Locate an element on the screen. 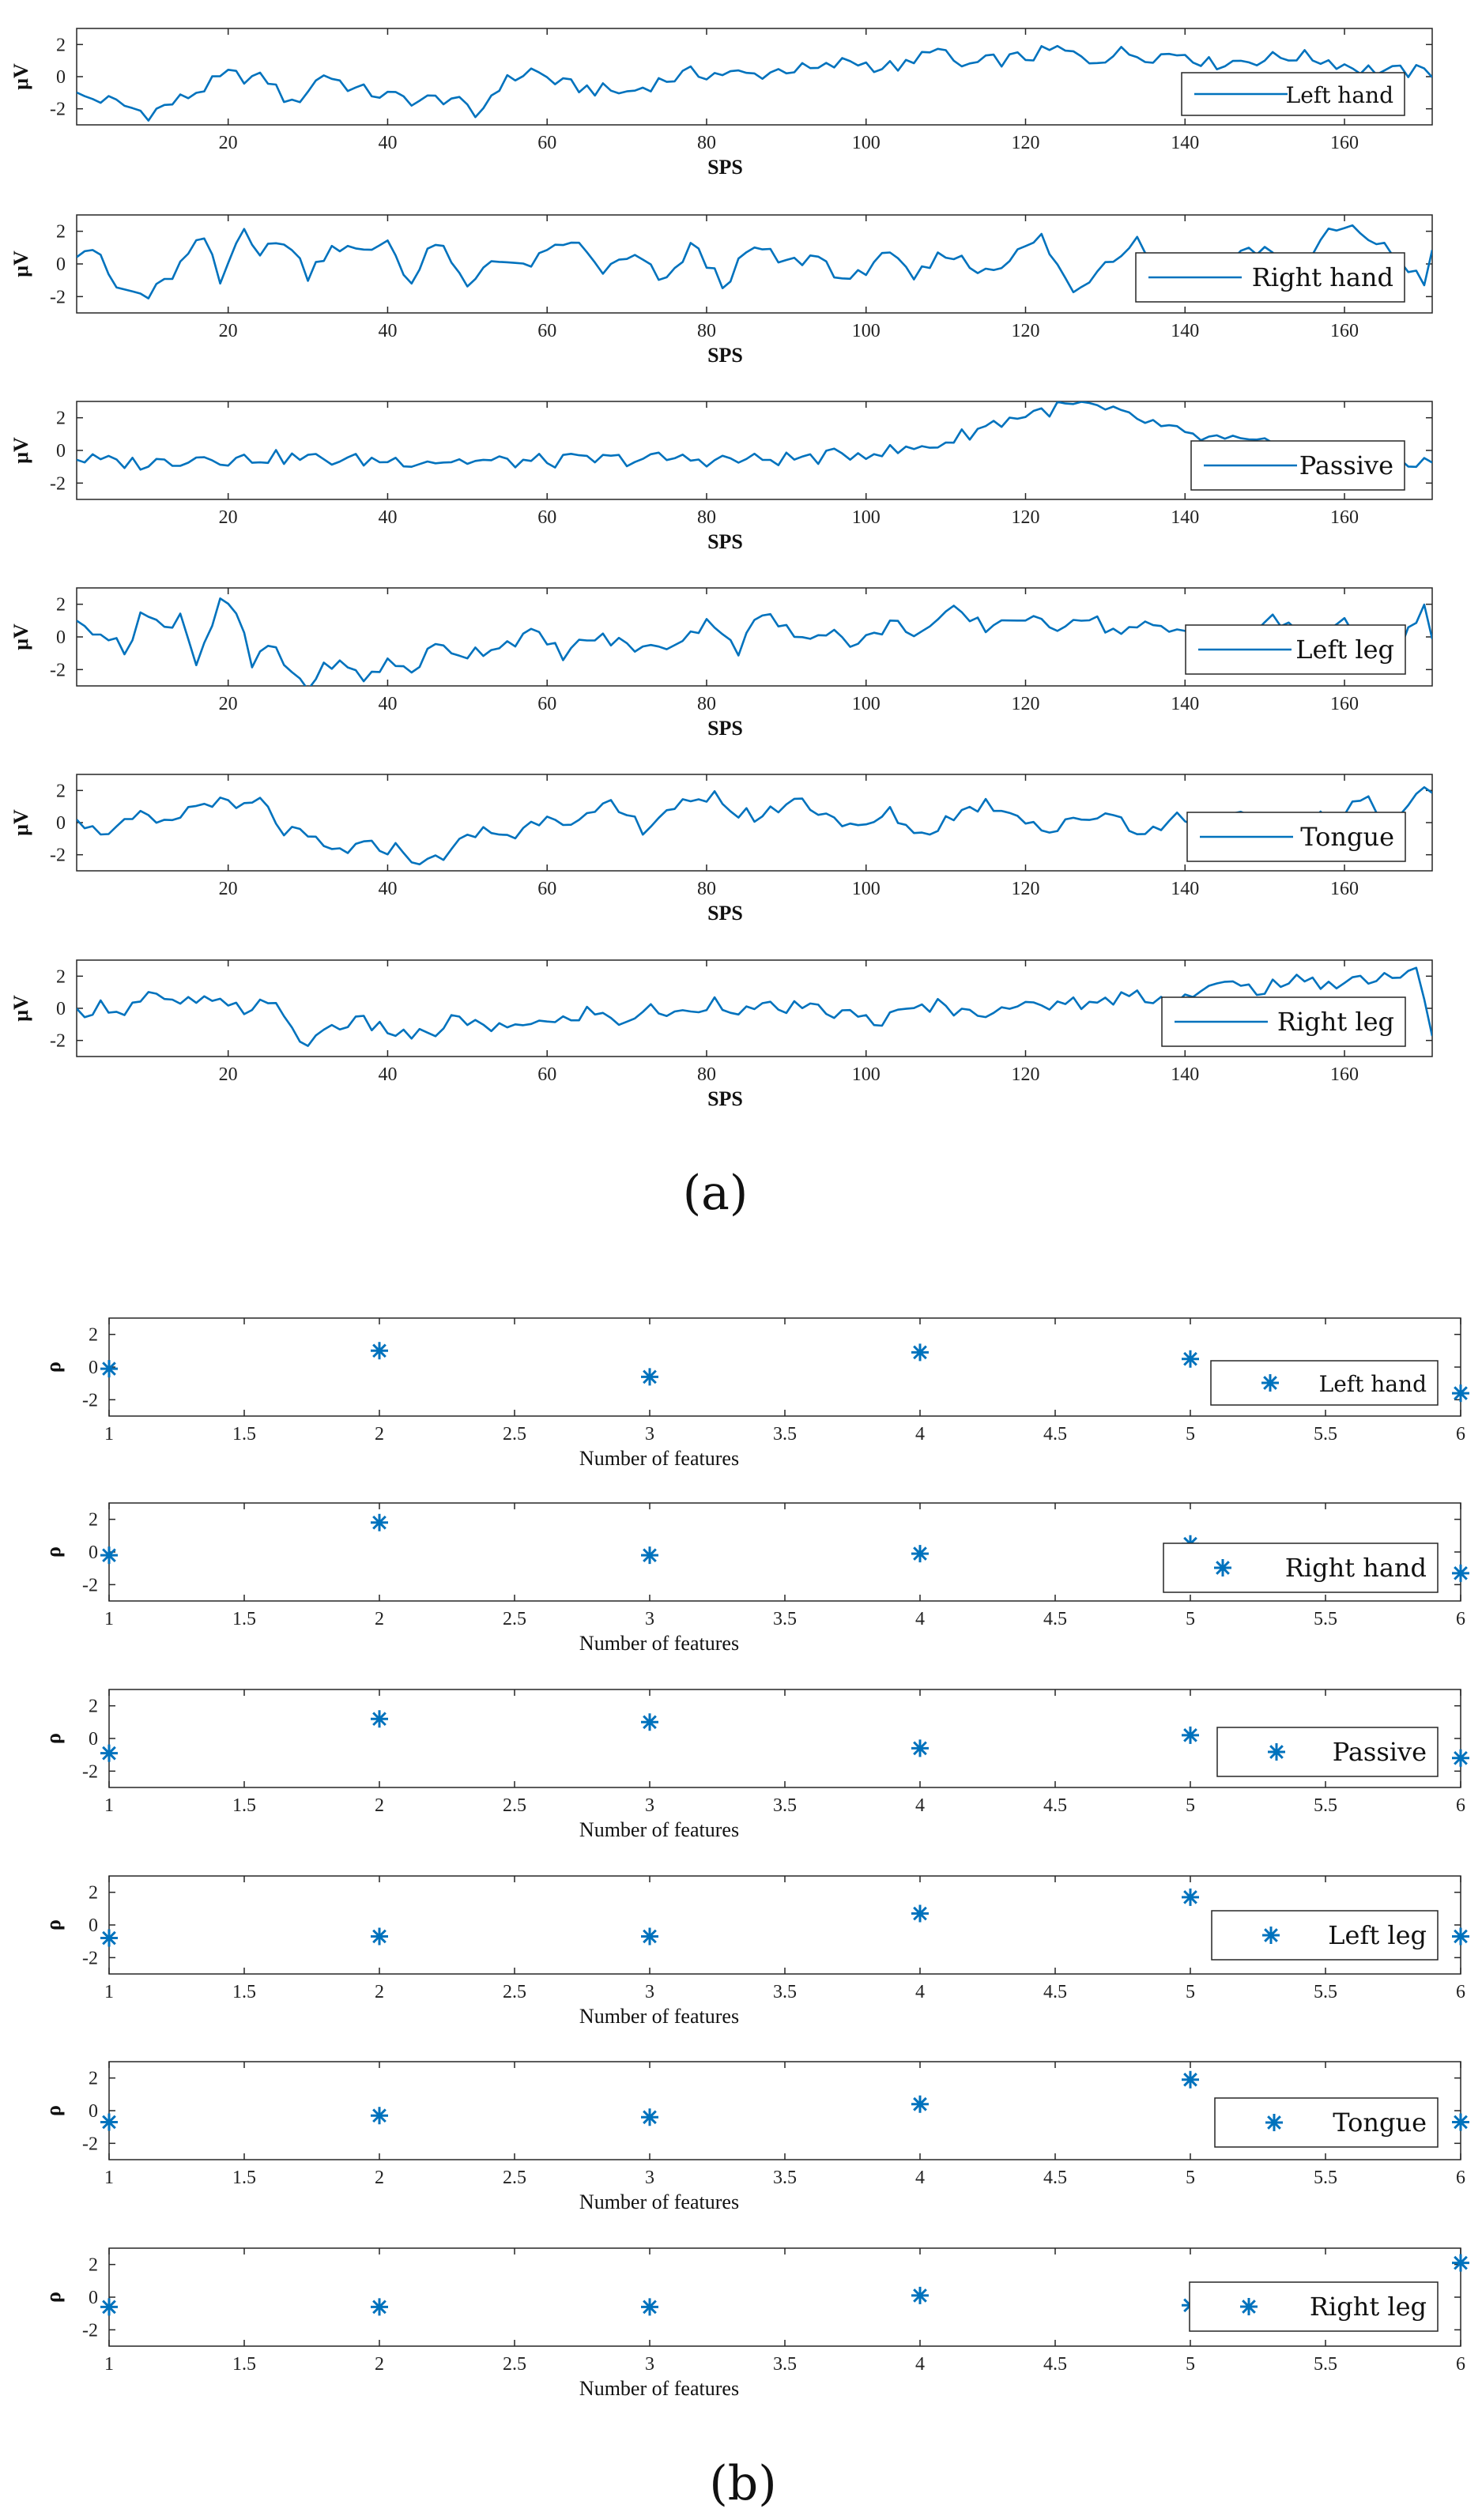 The width and height of the screenshot is (1482, 2520). x-tick-label: 3.5 is located at coordinates (785, 1992).